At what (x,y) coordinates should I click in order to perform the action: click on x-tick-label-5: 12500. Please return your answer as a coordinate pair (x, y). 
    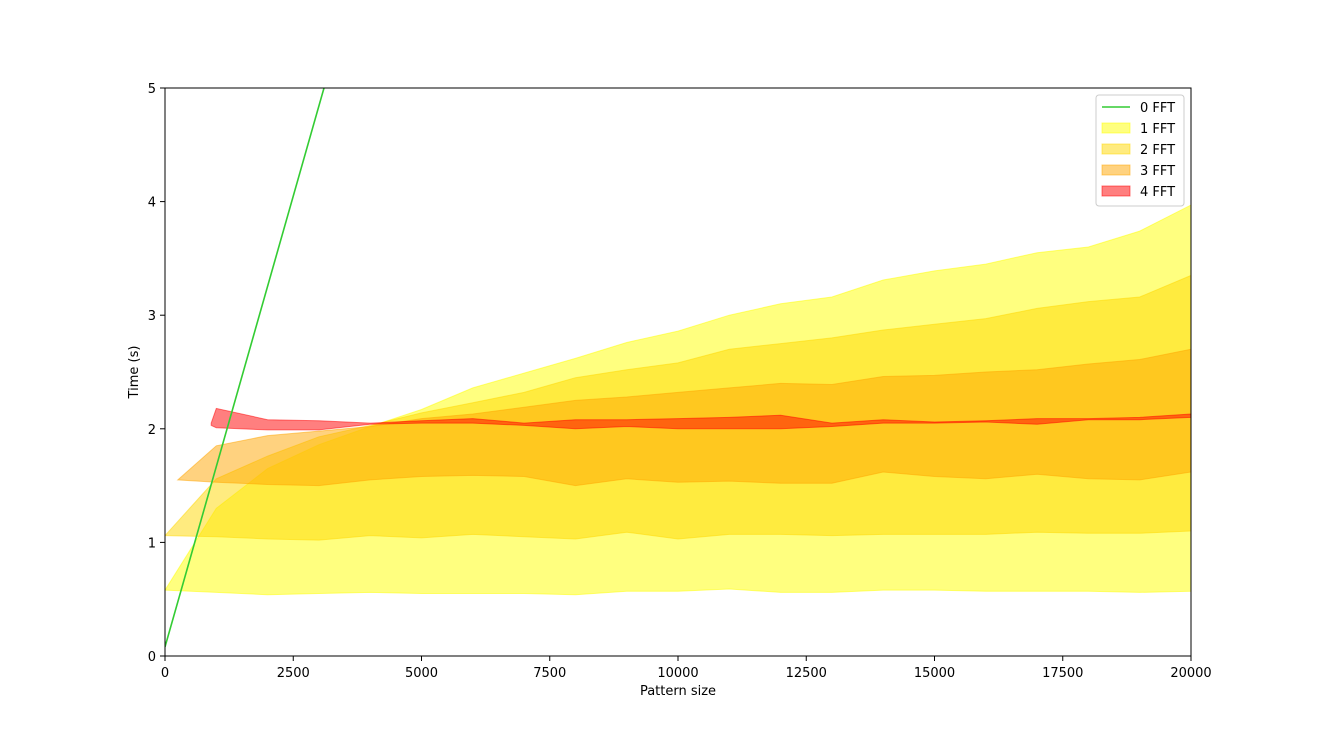
    Looking at the image, I should click on (806, 673).